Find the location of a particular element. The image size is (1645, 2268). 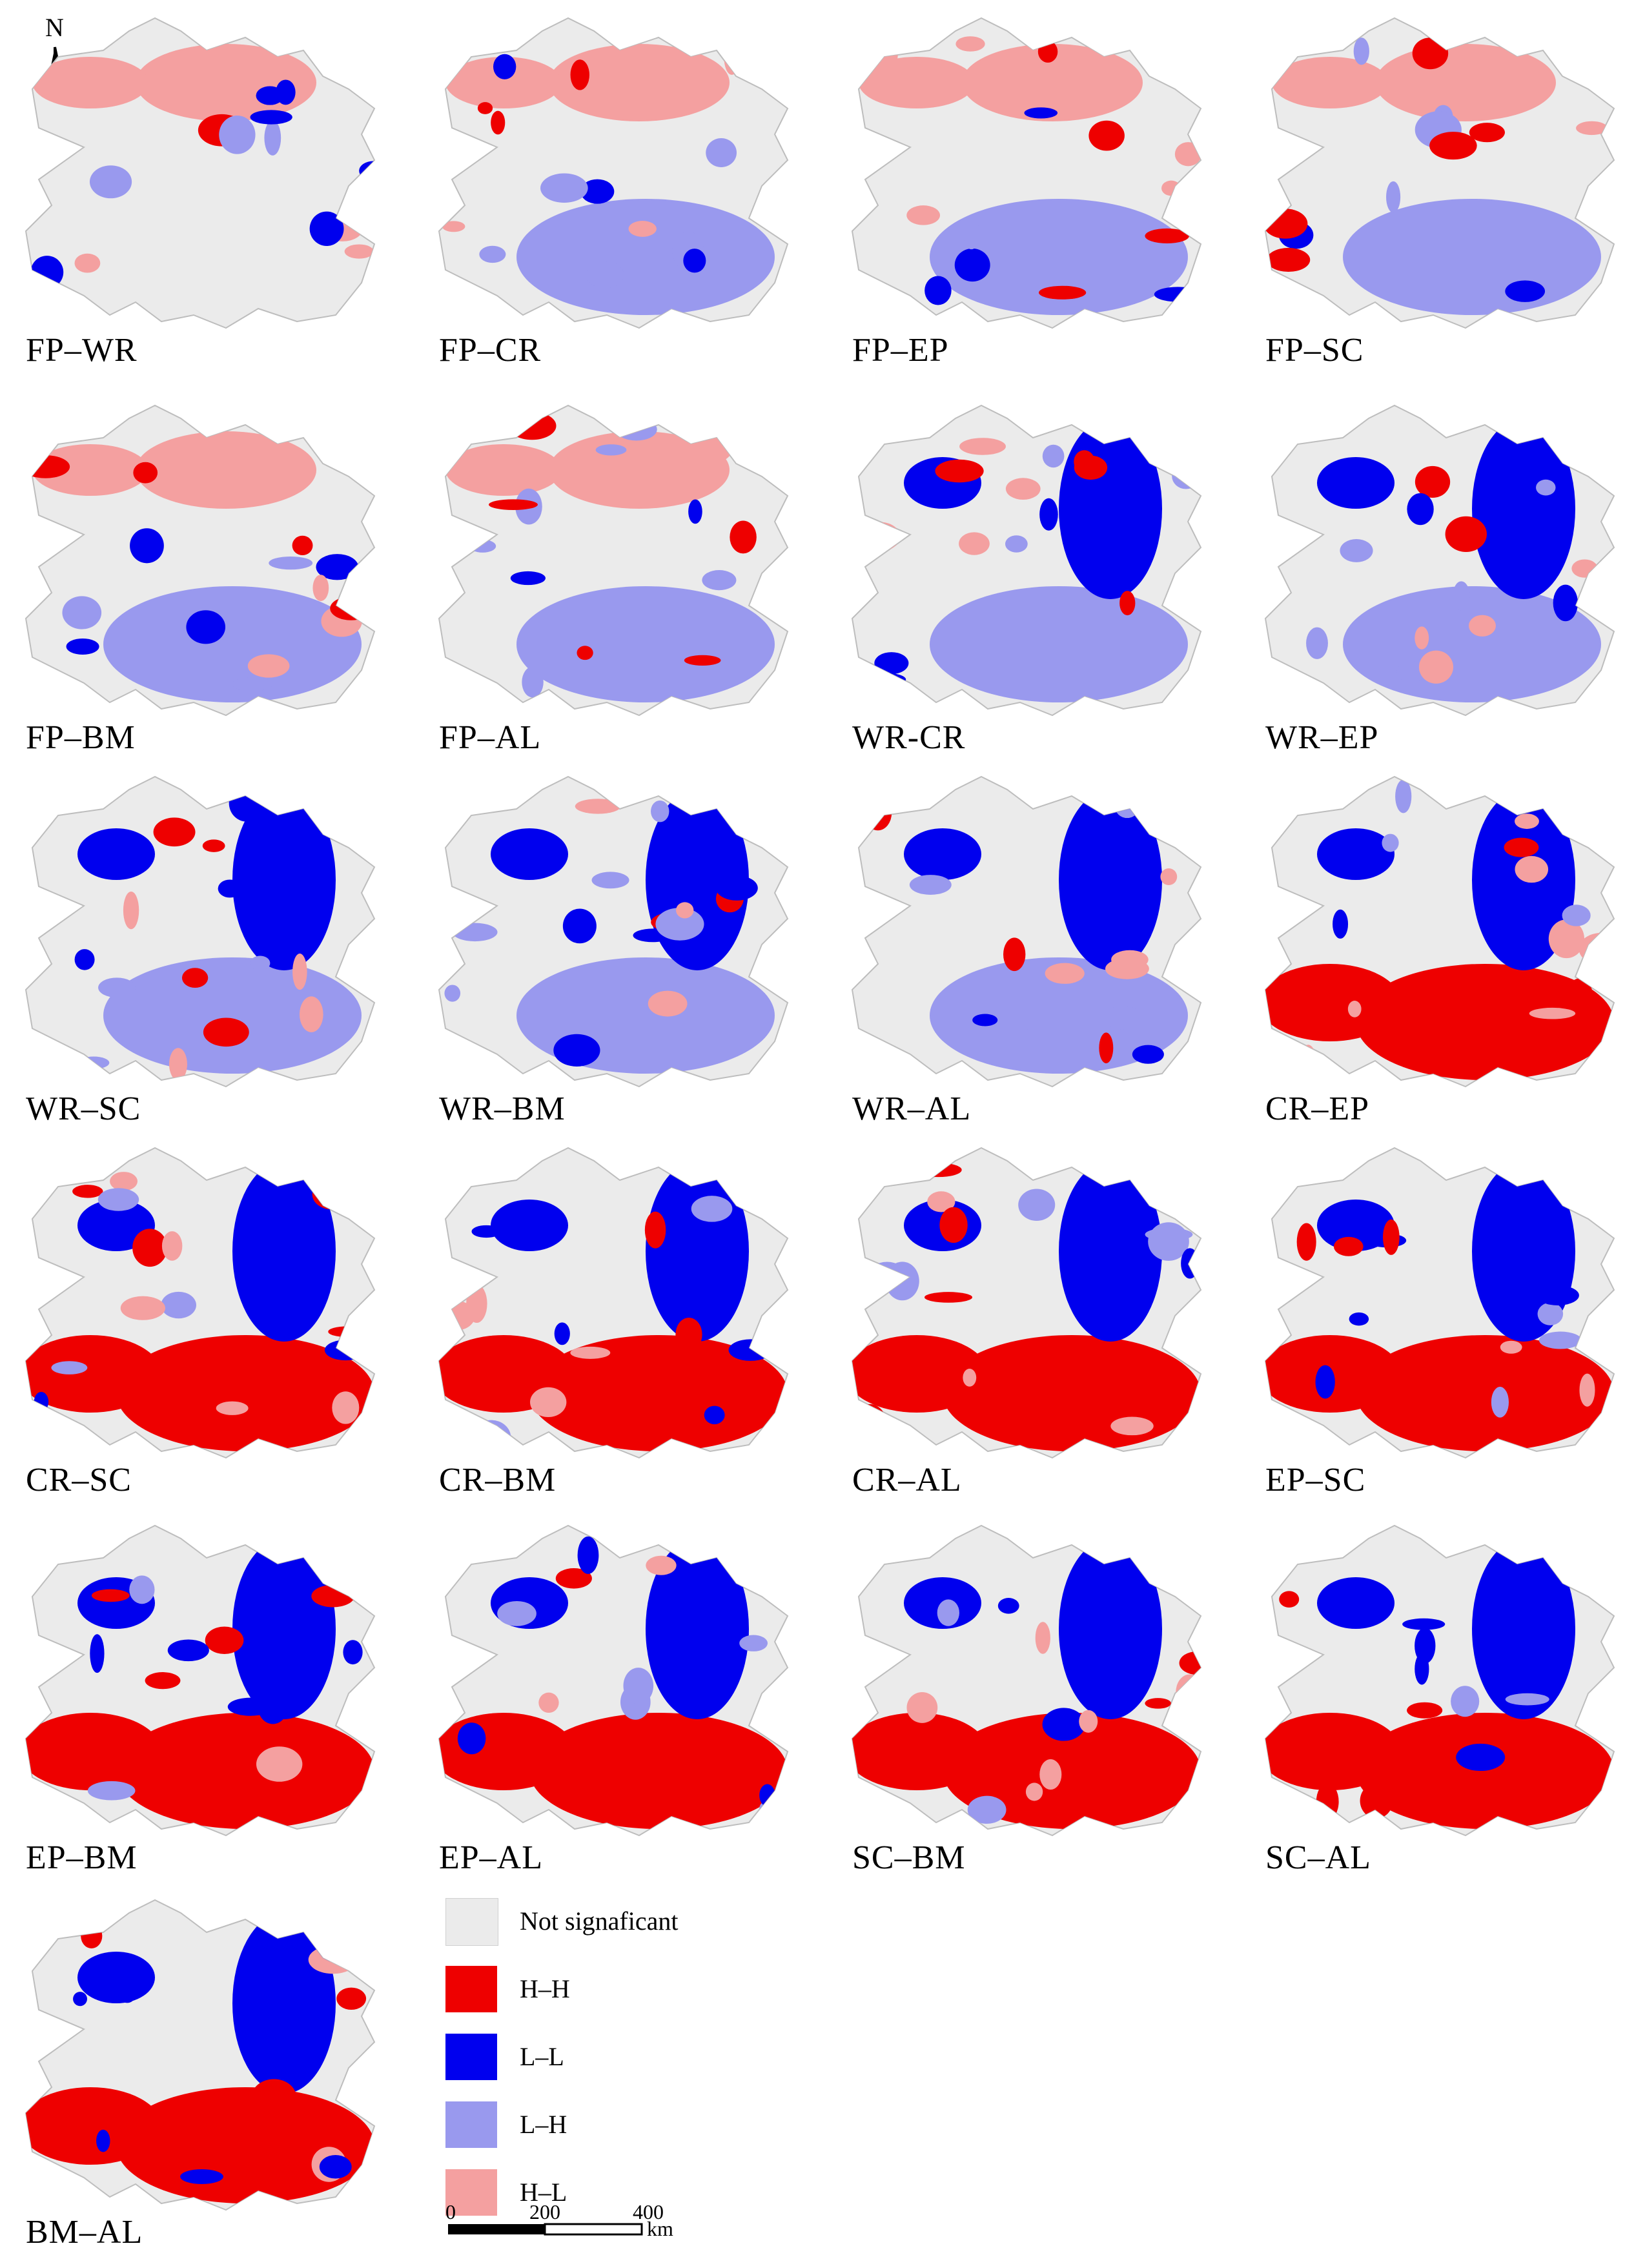

panel-label: CR–SC is located at coordinates (79, 1480).